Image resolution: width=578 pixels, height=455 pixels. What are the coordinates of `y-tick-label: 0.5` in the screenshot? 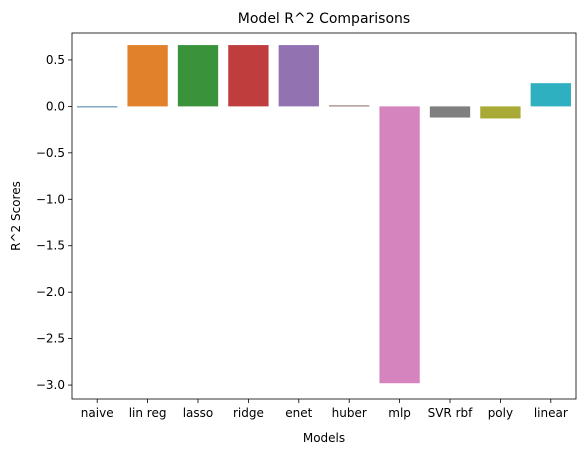 It's located at (55, 60).